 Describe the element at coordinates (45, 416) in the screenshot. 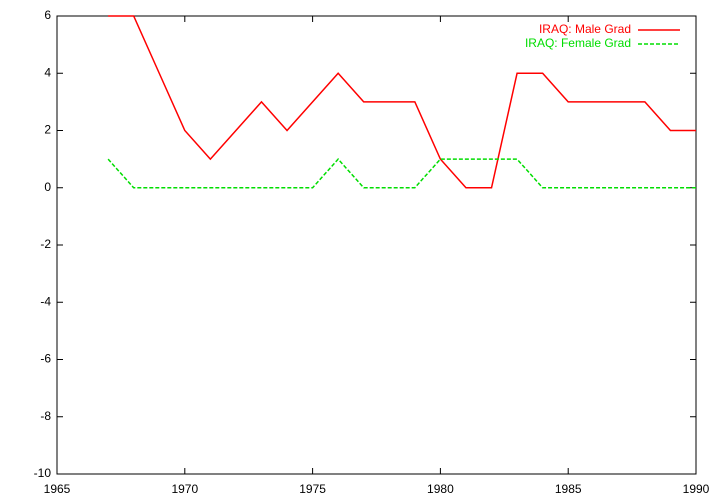

I see `y-tick-label: -8` at that location.